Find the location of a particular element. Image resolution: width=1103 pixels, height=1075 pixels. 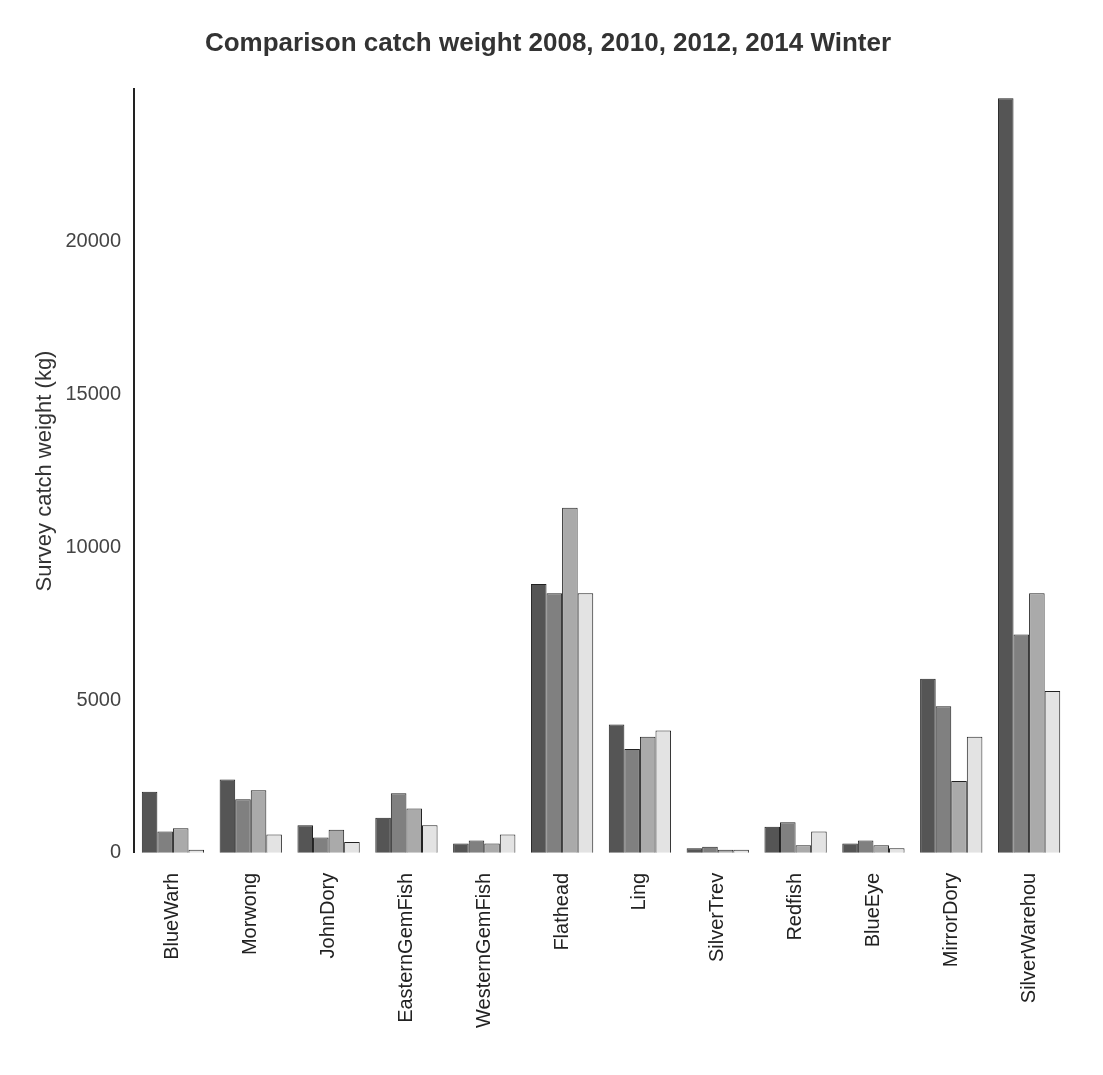

x-tick-label: Flathead is located at coordinates (560, 911).